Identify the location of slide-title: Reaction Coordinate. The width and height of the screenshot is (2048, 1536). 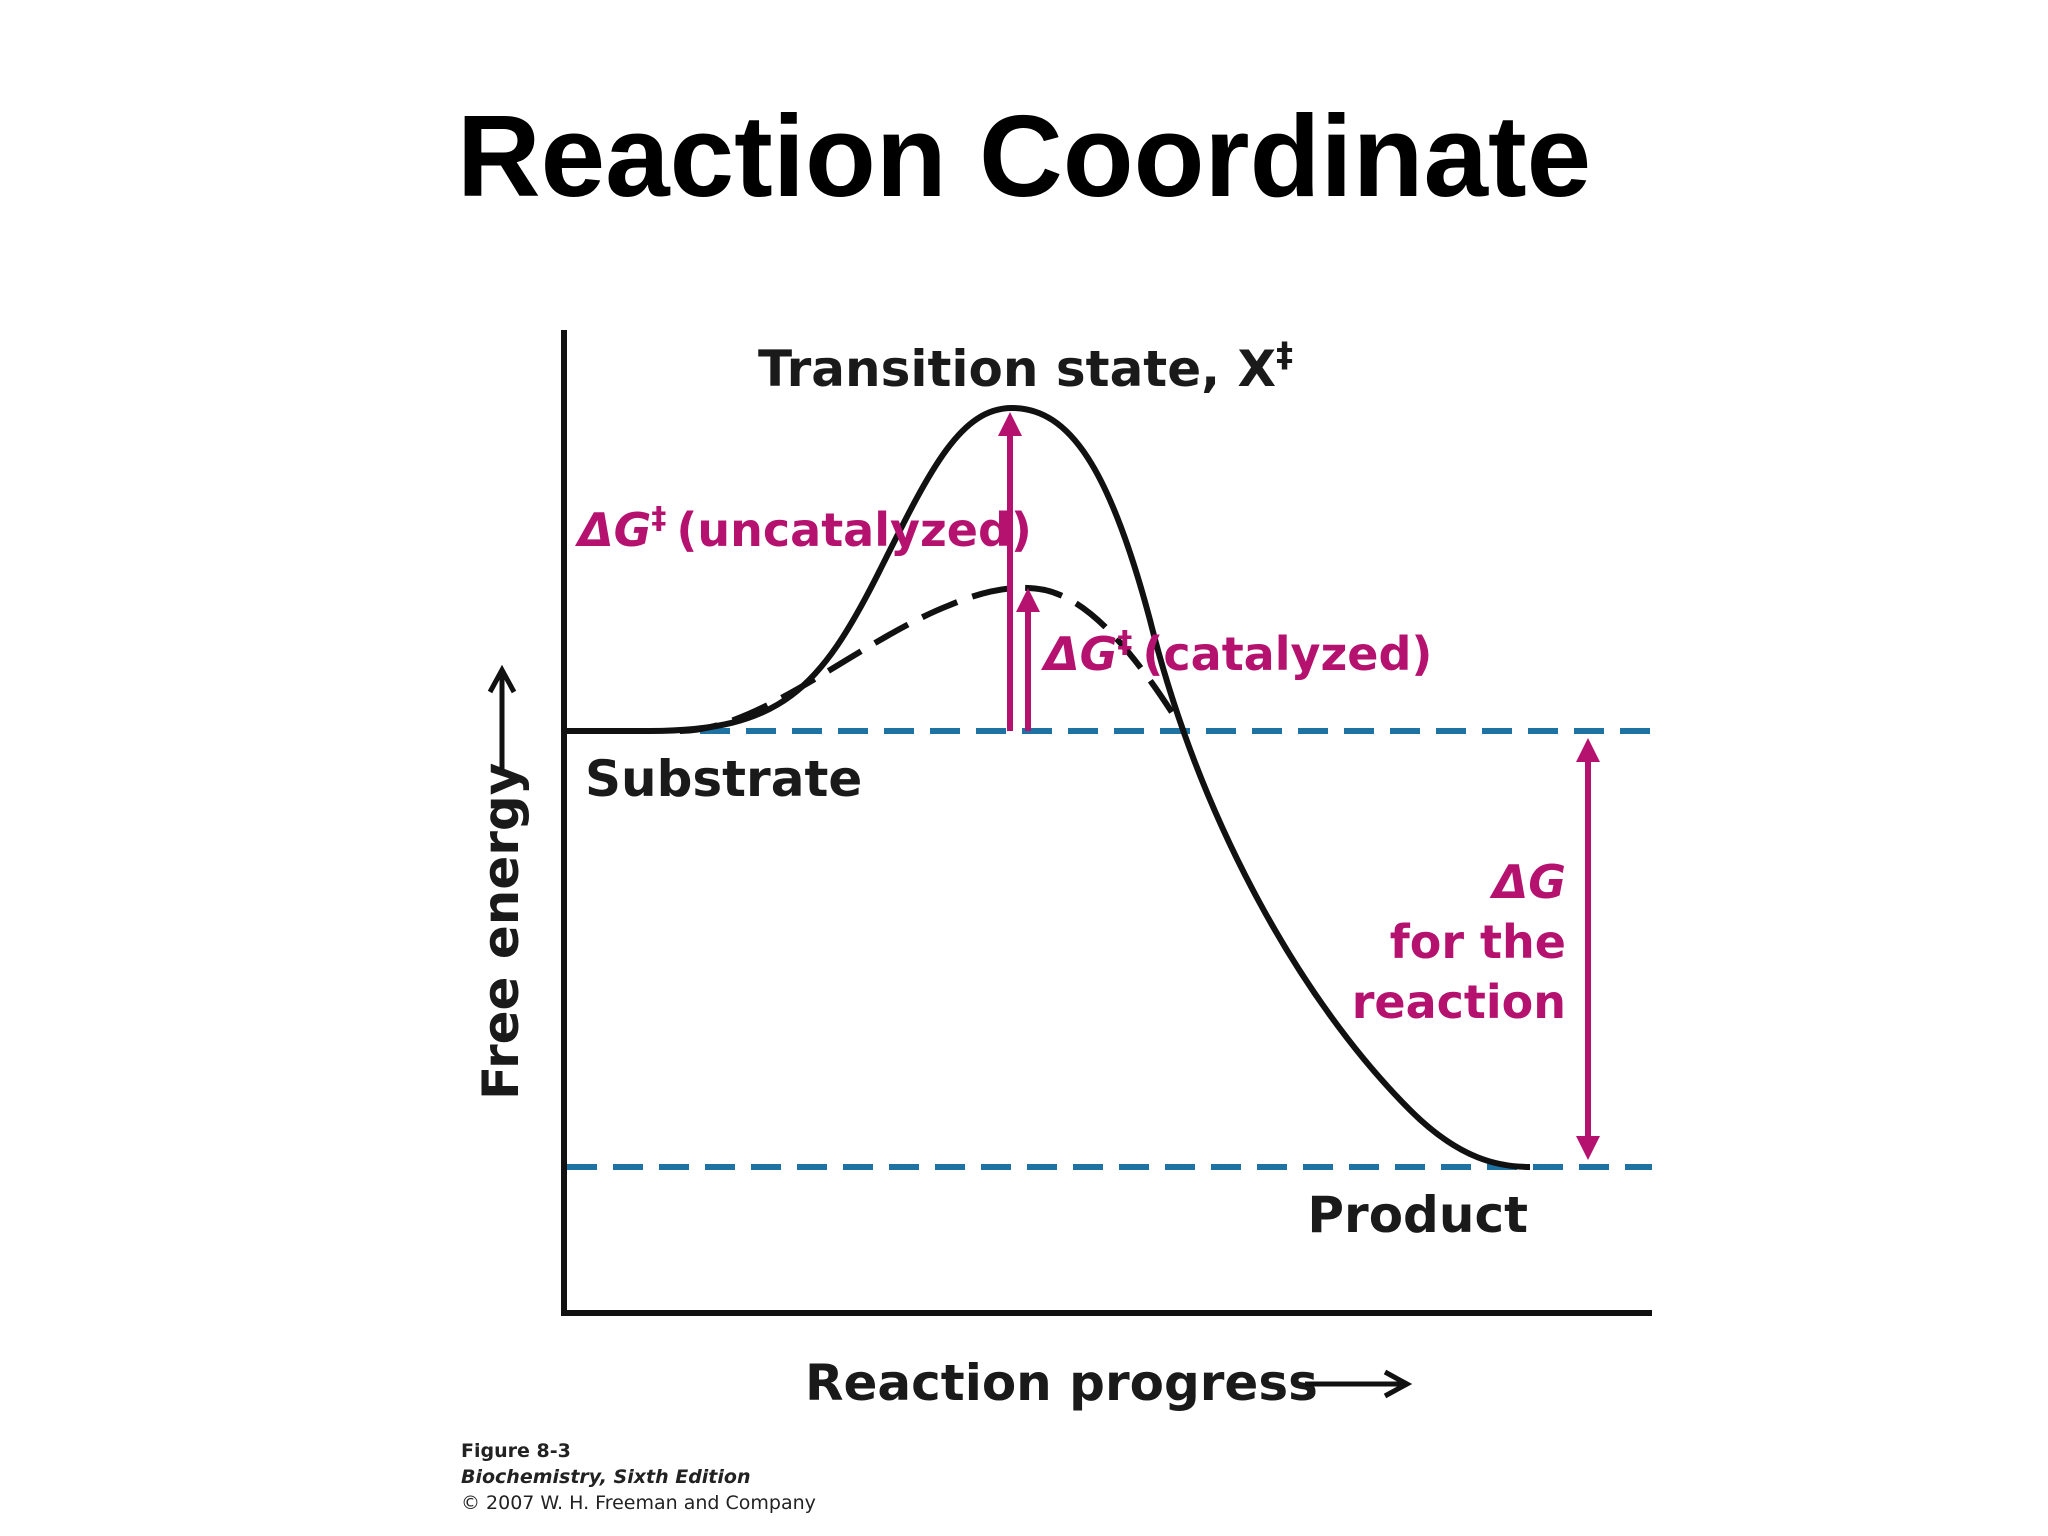
(1024, 156).